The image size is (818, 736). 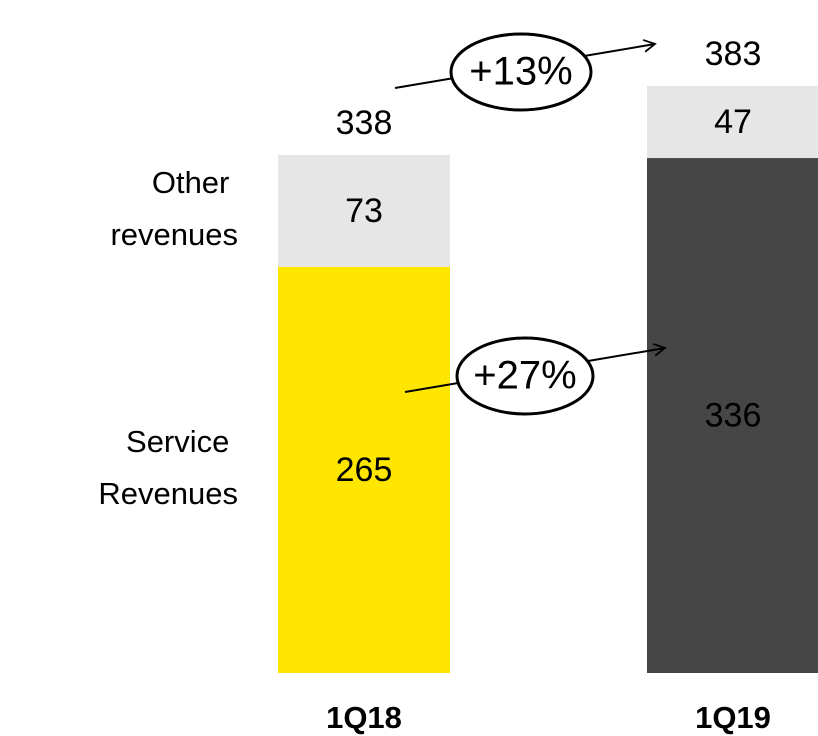 What do you see at coordinates (174, 208) in the screenshot?
I see `legend-label: Other revenues` at bounding box center [174, 208].